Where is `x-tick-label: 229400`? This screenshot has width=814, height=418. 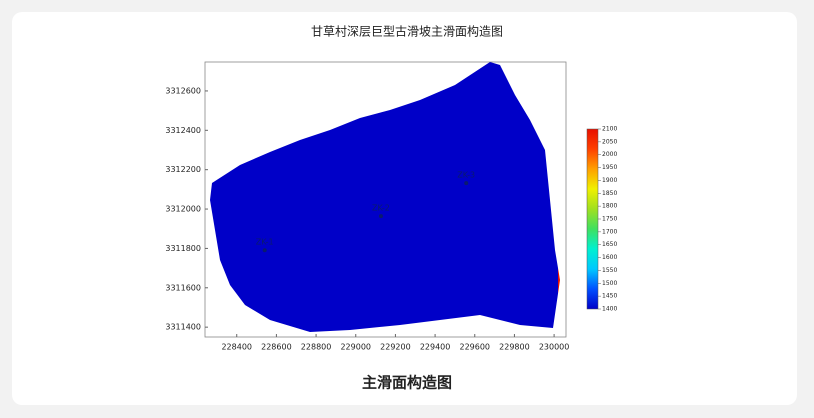
x-tick-label: 229400 is located at coordinates (435, 347).